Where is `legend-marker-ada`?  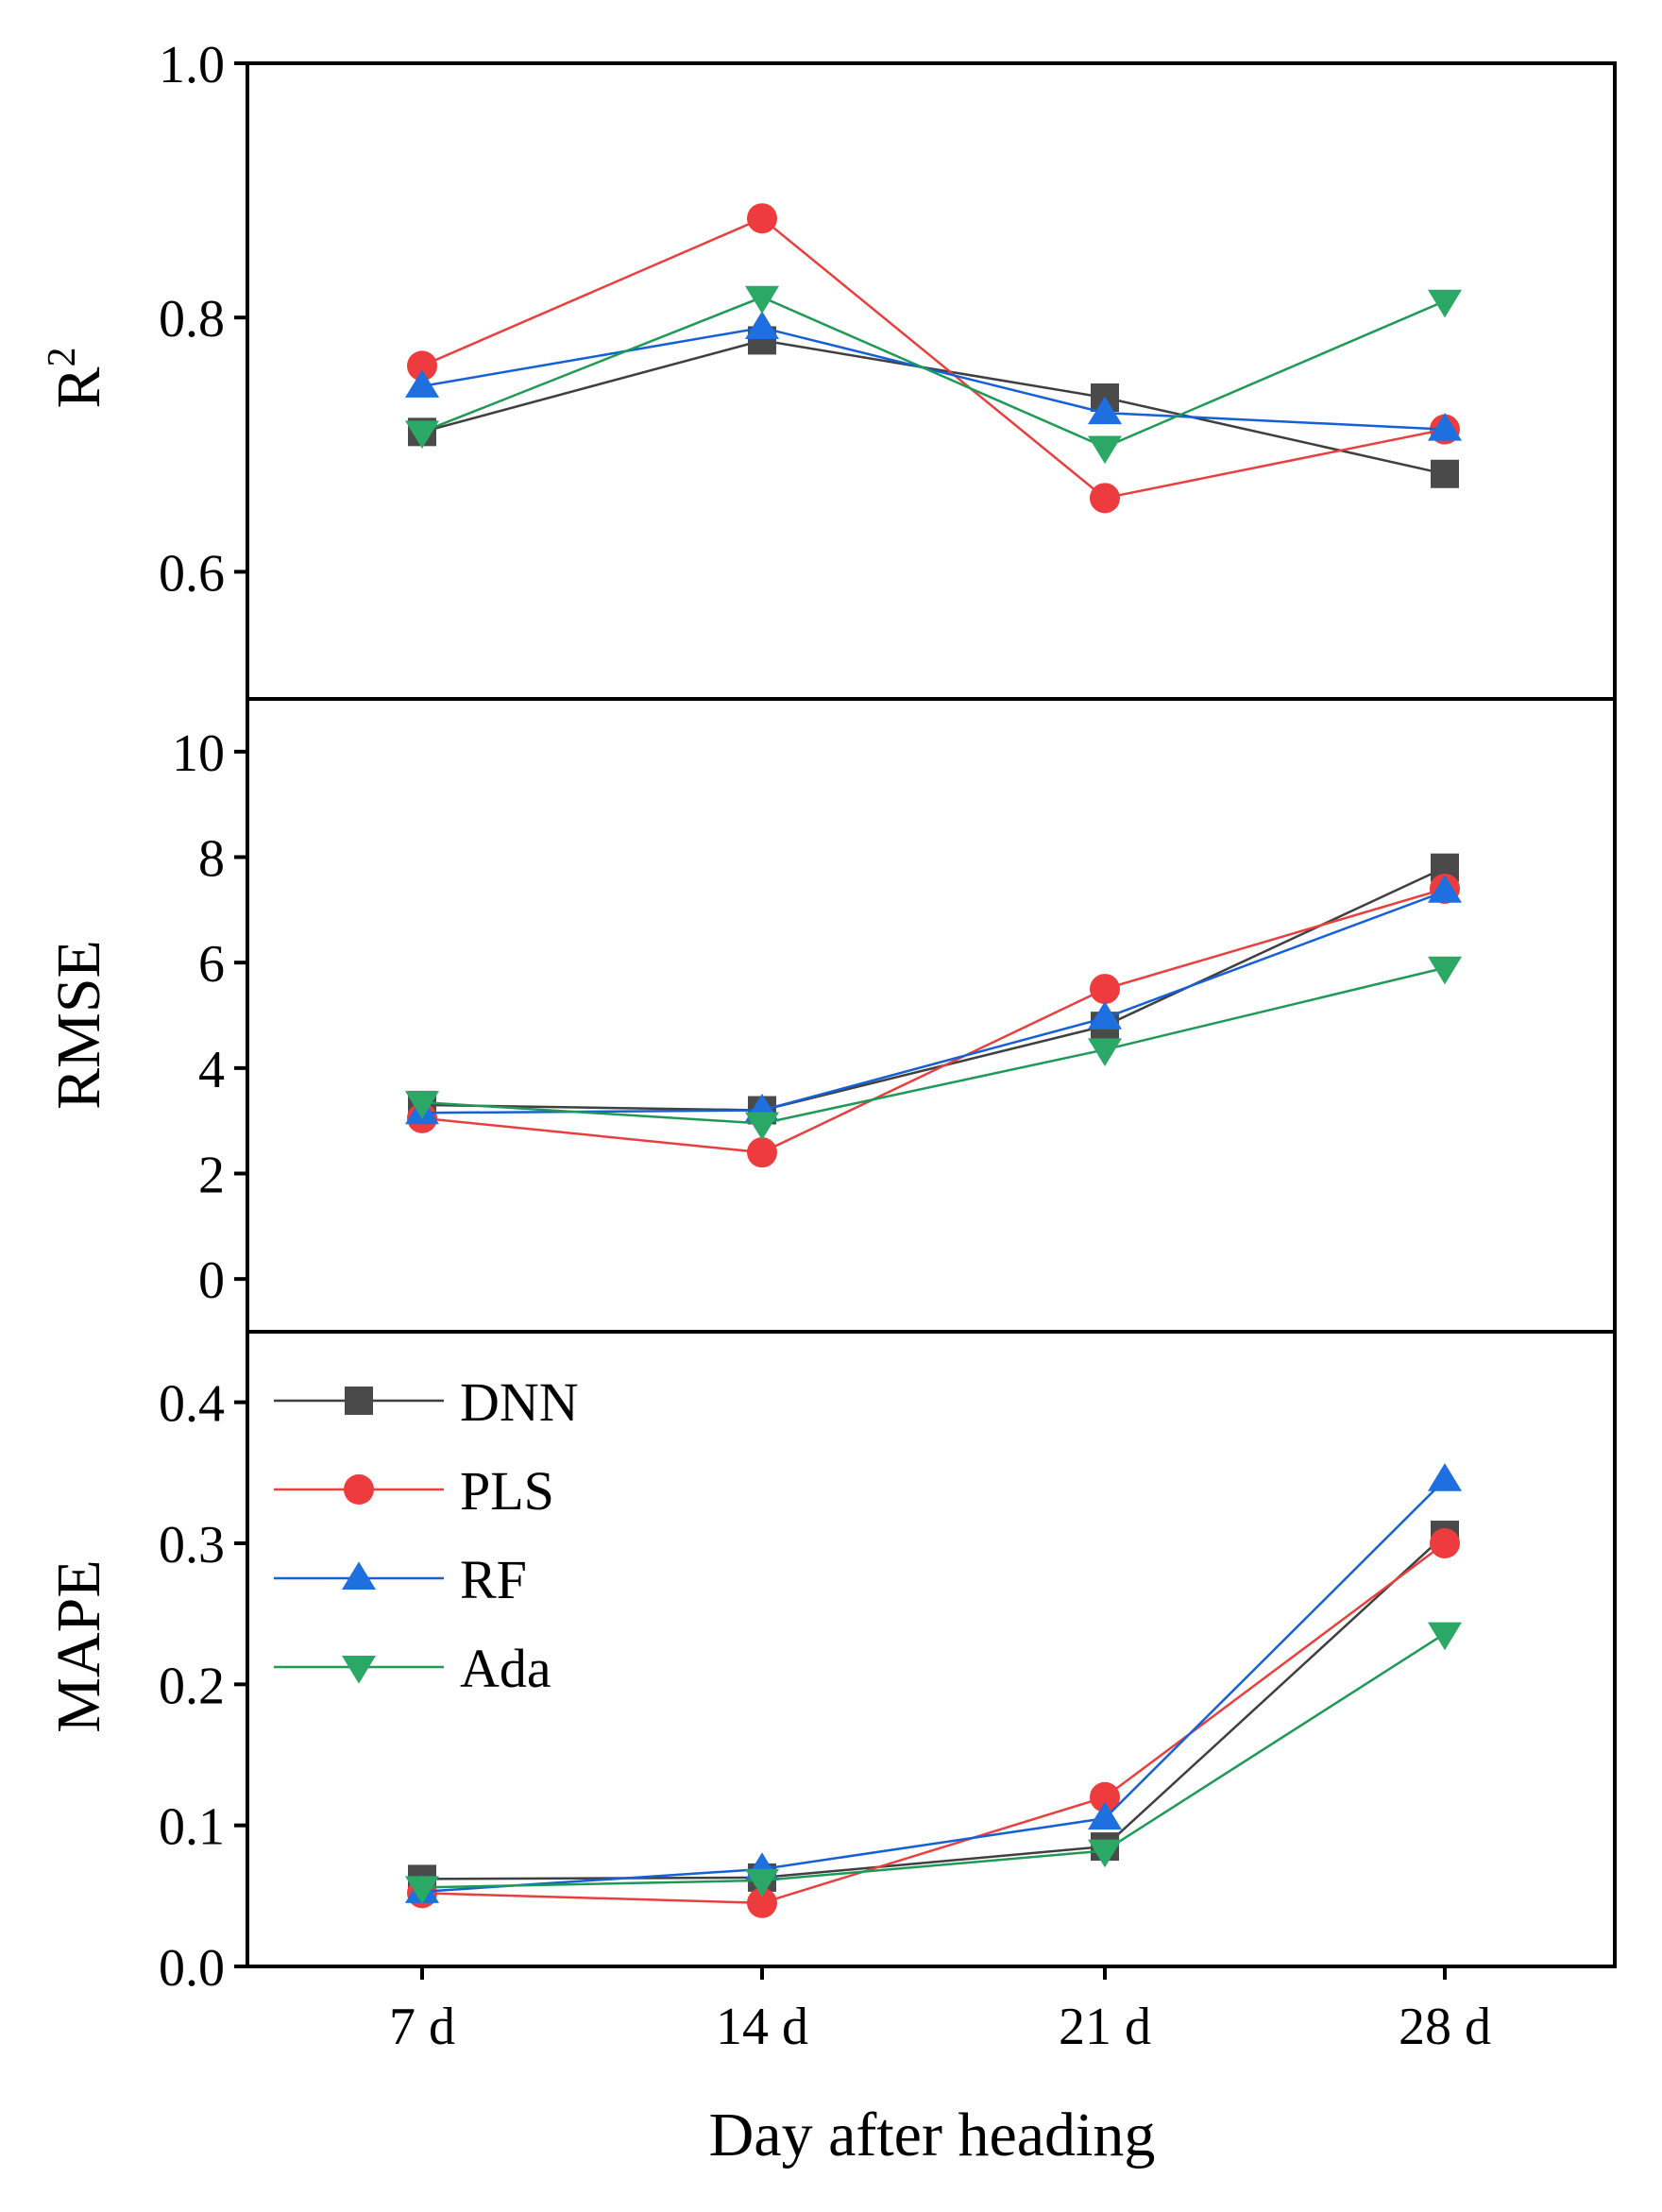
legend-marker-ada is located at coordinates (359, 1670).